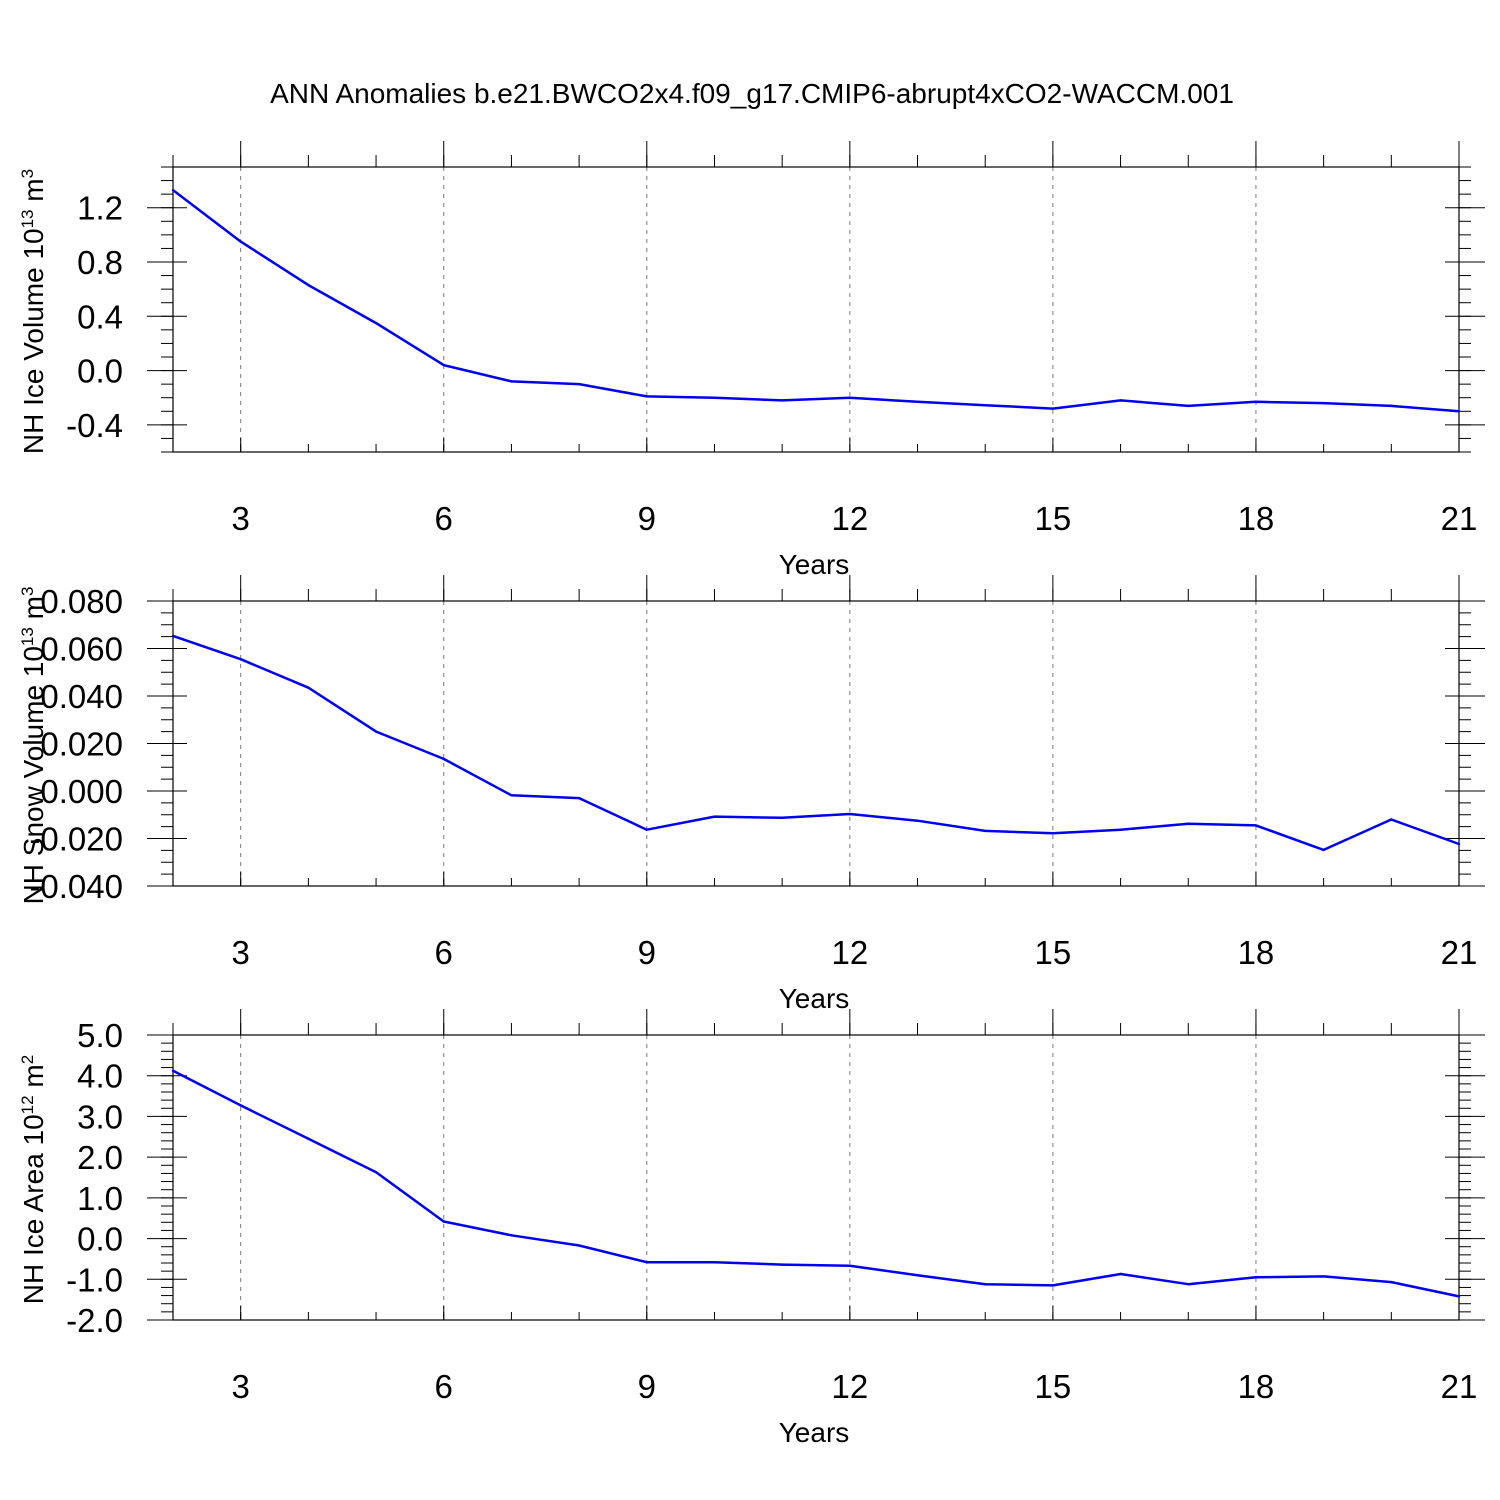 Image resolution: width=1500 pixels, height=1500 pixels. What do you see at coordinates (33, 746) in the screenshot?
I see `y-axis-title: NH Snow Volume 1013 m3` at bounding box center [33, 746].